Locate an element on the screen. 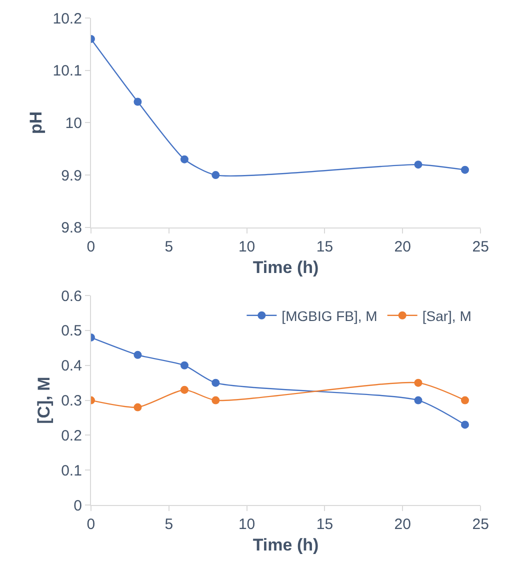 The height and width of the screenshot is (561, 513). y-tick-label: 9.8 is located at coordinates (71, 228).